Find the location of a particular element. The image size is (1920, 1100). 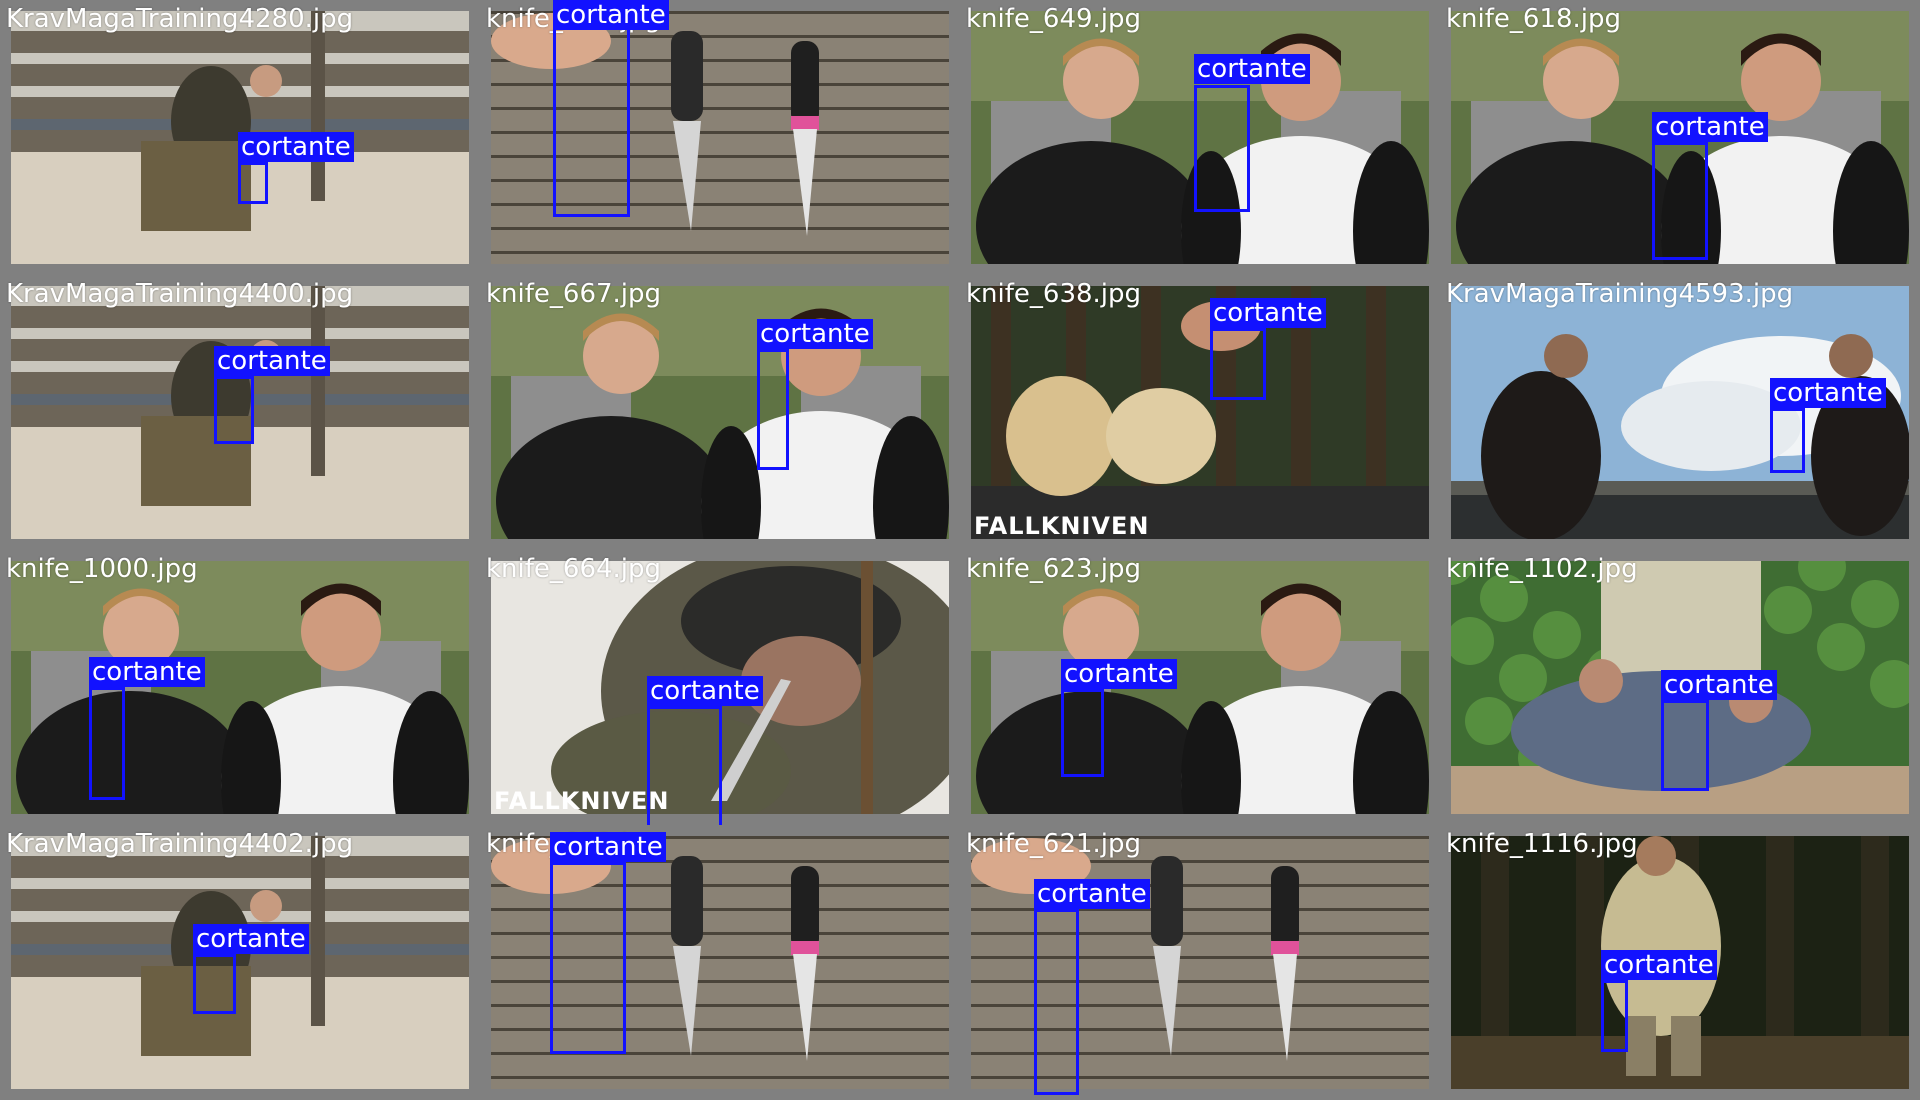

image-filename: KravMagaTraining4593.jpg is located at coordinates (1620, 294).